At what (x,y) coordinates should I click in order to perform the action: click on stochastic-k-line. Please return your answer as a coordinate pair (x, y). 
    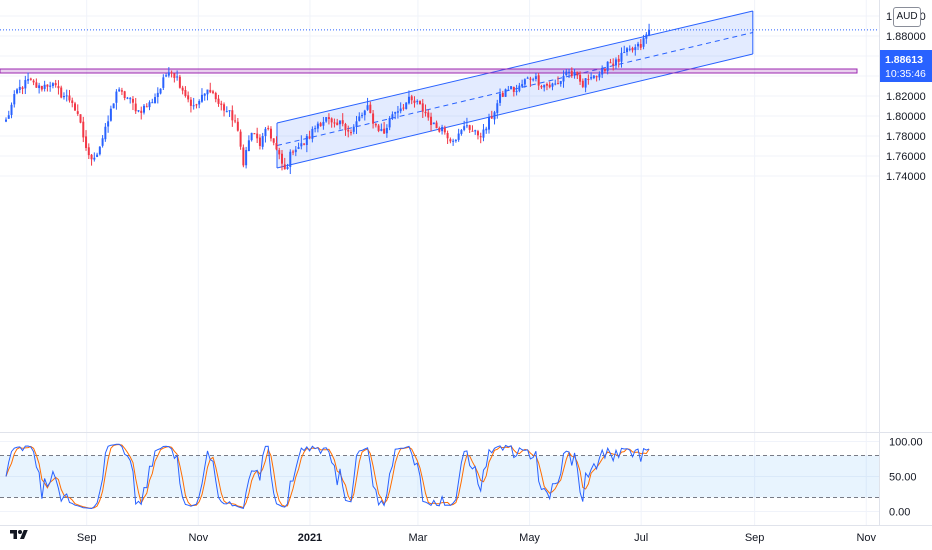
    Looking at the image, I should click on (327, 476).